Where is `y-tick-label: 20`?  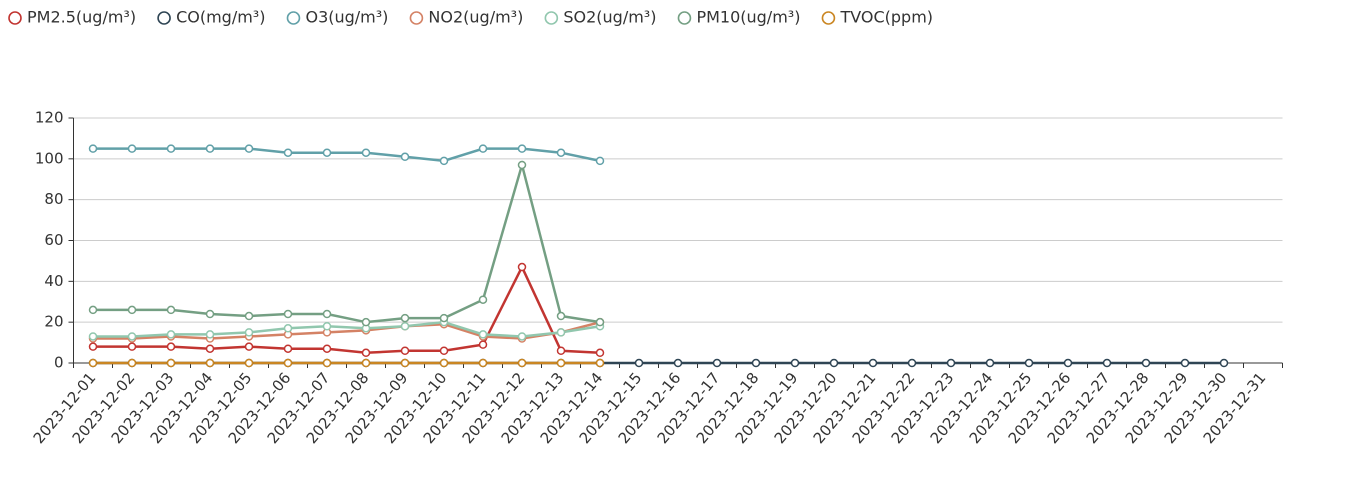 y-tick-label: 20 is located at coordinates (53, 322).